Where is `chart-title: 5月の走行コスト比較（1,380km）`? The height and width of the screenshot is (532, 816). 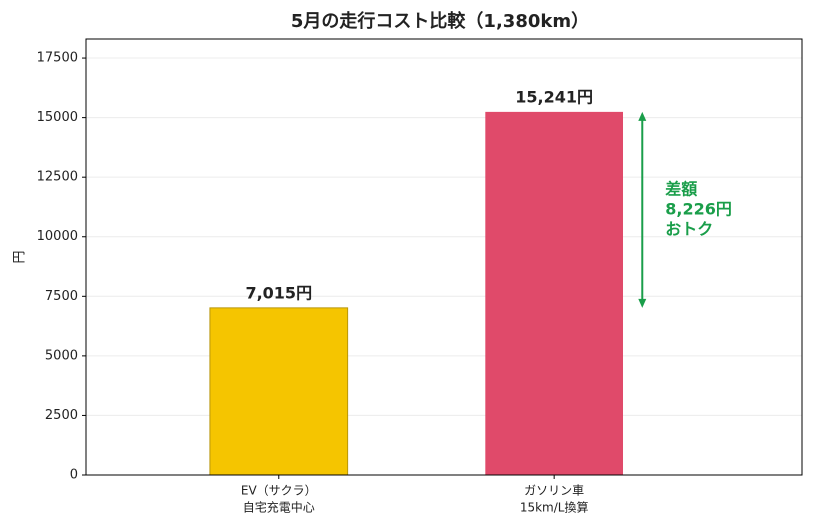
chart-title: 5月の走行コスト比較（1,380km） is located at coordinates (440, 21).